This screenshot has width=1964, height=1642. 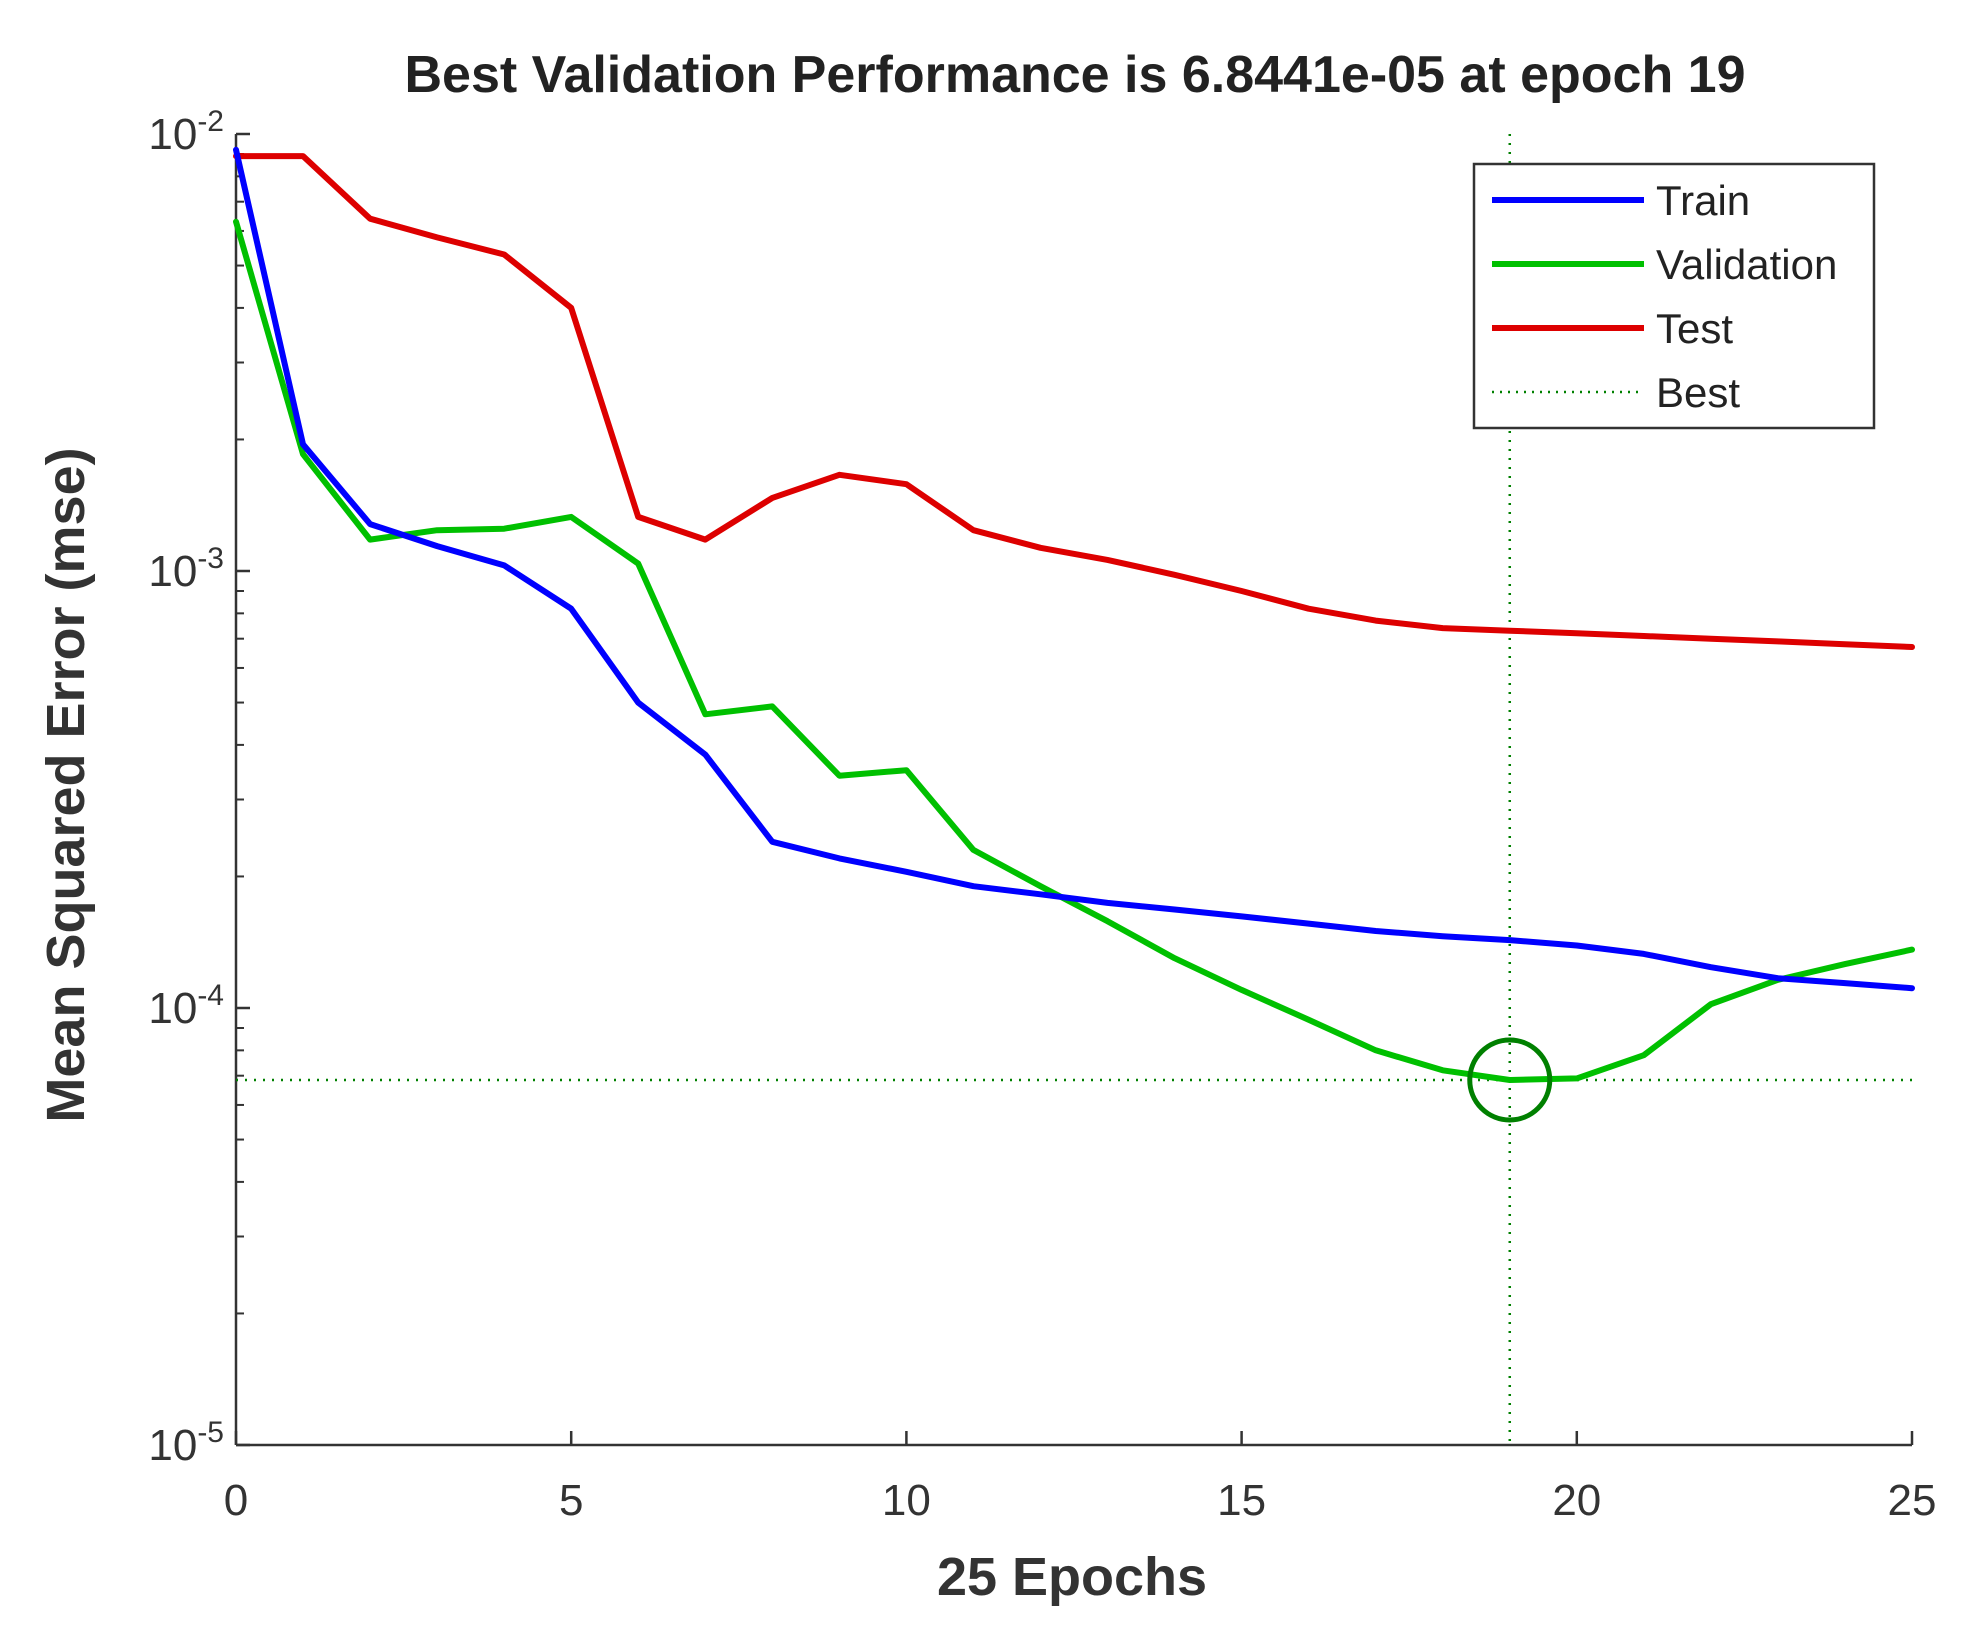 I want to click on legend-label-best: Best, so click(x=1698, y=392).